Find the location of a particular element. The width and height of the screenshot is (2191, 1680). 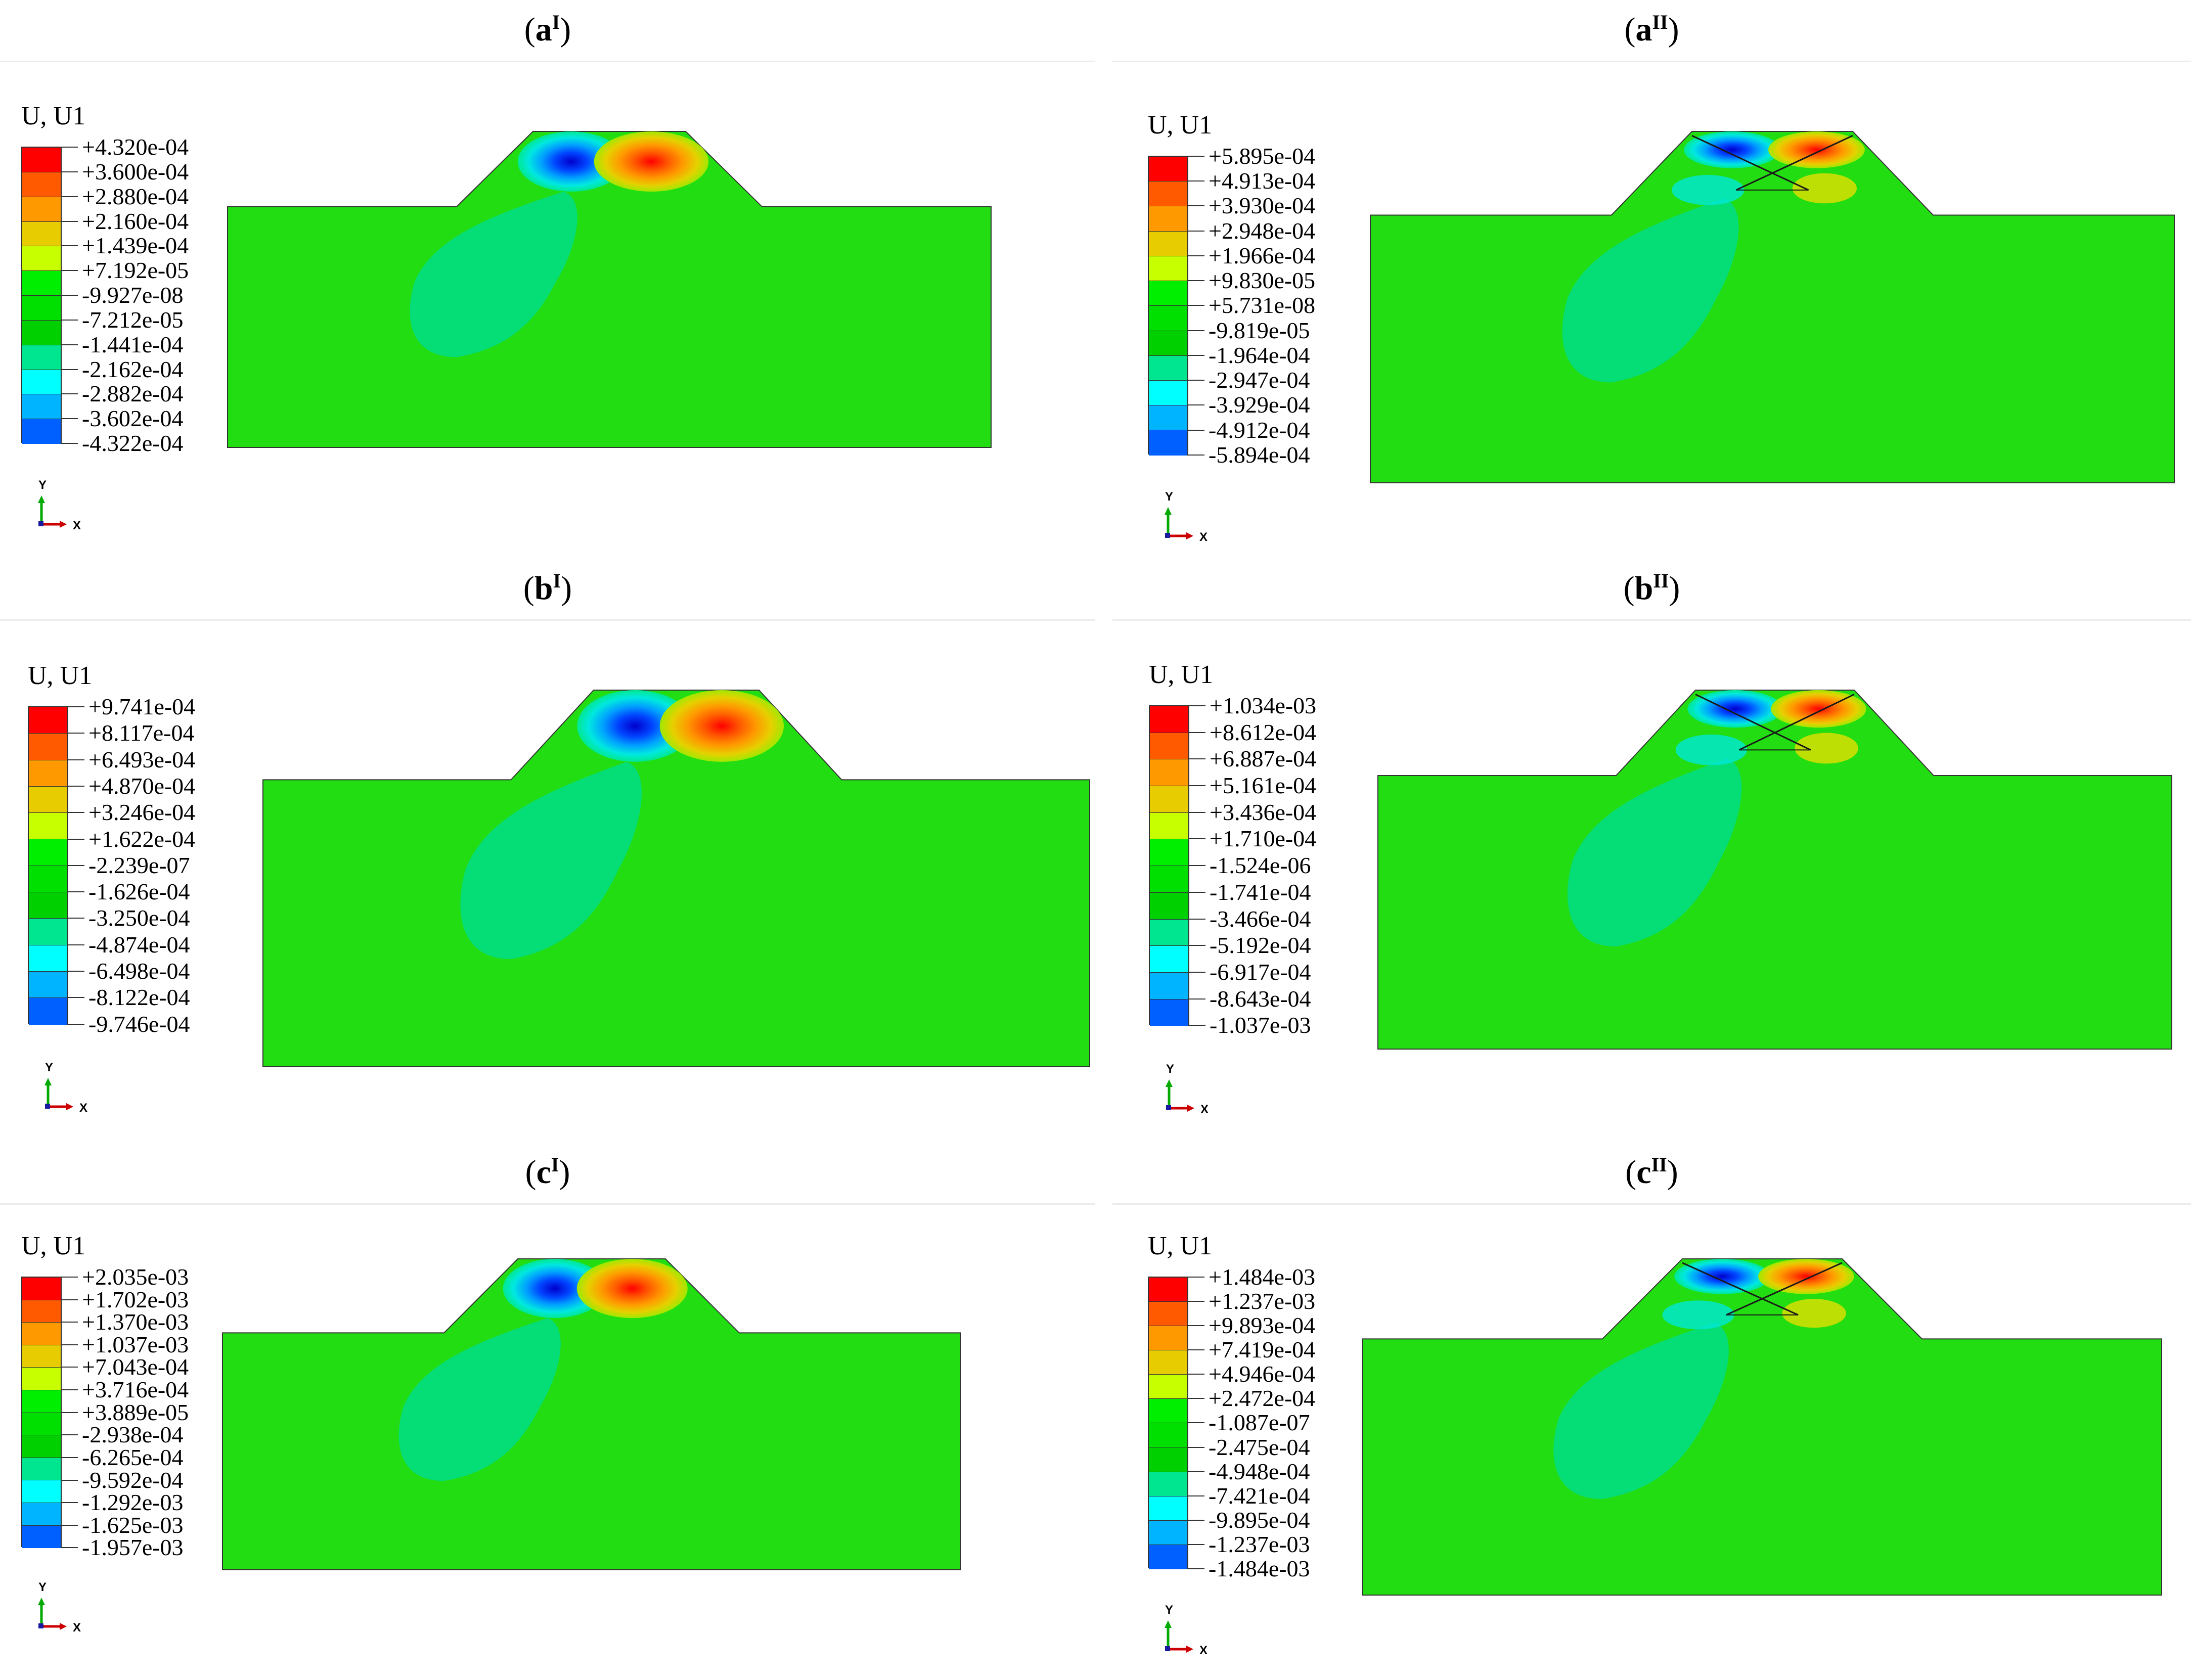

legend-value: -2.947e-04 is located at coordinates (1259, 380).